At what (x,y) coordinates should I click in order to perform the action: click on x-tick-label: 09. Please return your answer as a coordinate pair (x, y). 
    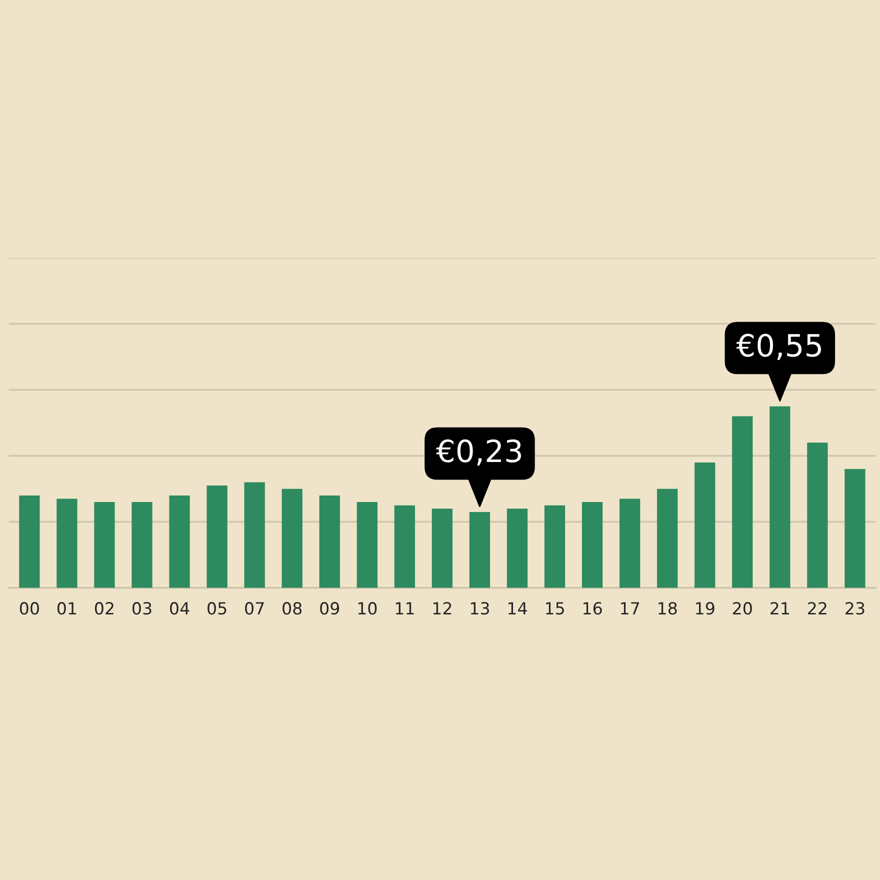
    Looking at the image, I should click on (330, 608).